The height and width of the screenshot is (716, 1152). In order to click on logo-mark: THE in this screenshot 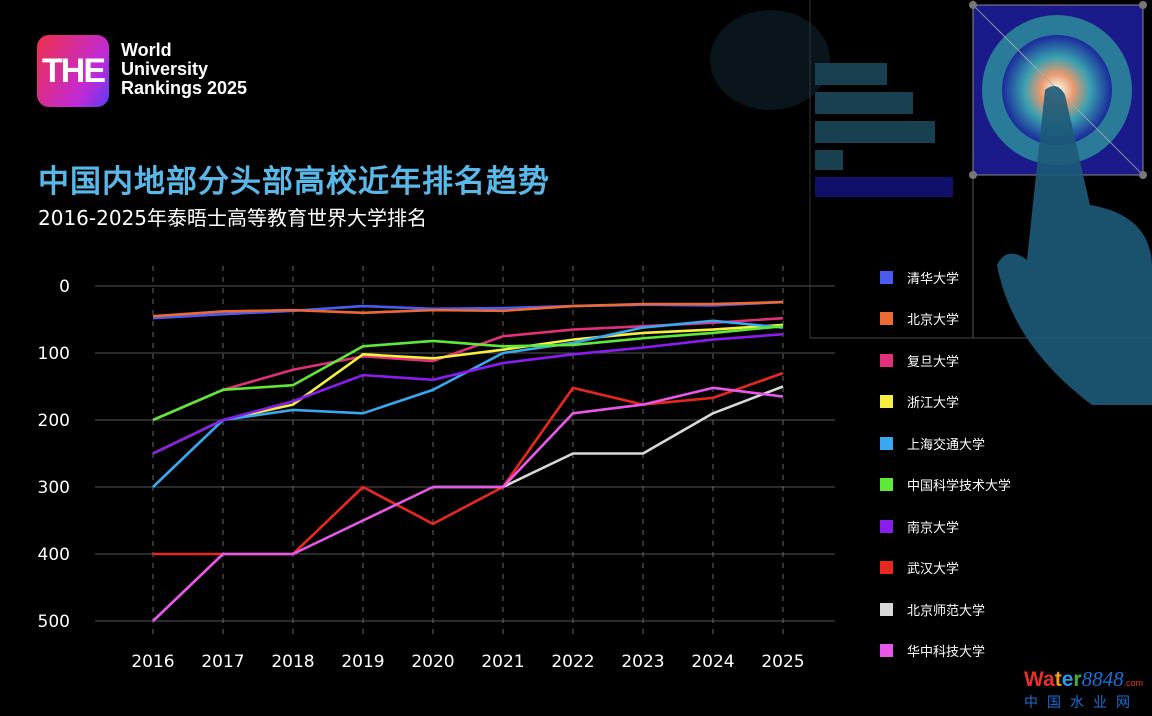, I will do `click(74, 70)`.